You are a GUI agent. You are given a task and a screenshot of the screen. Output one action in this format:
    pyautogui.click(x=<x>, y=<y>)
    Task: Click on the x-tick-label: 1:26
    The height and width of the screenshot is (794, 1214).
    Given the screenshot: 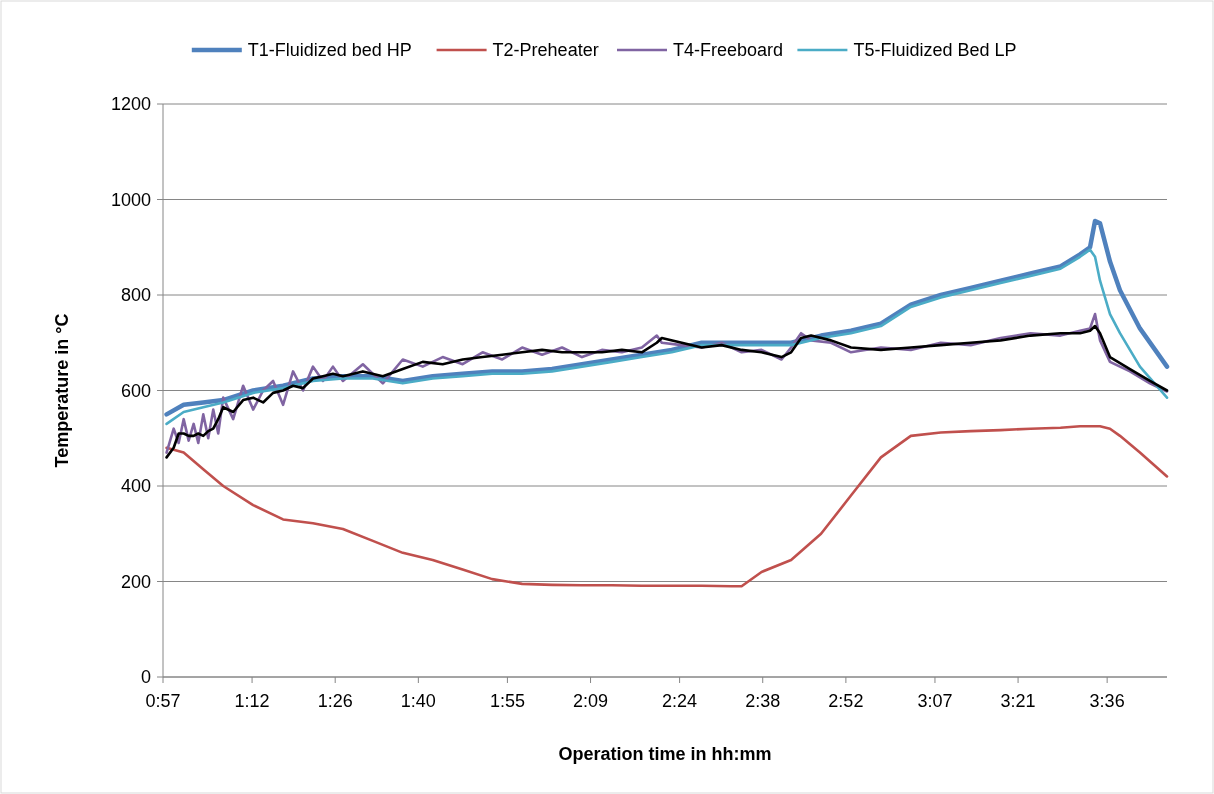 What is the action you would take?
    pyautogui.click(x=335, y=701)
    